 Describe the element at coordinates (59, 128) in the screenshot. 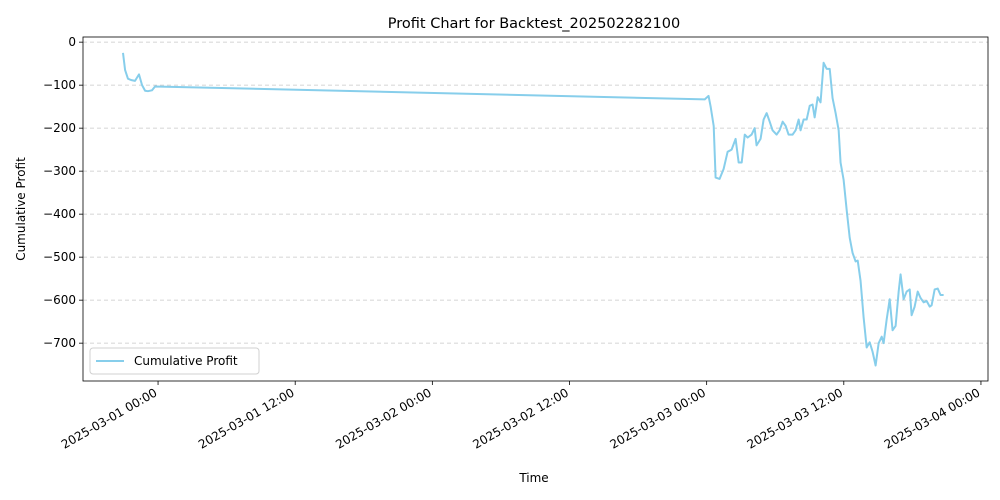

I see `y-tick-label: −200` at that location.